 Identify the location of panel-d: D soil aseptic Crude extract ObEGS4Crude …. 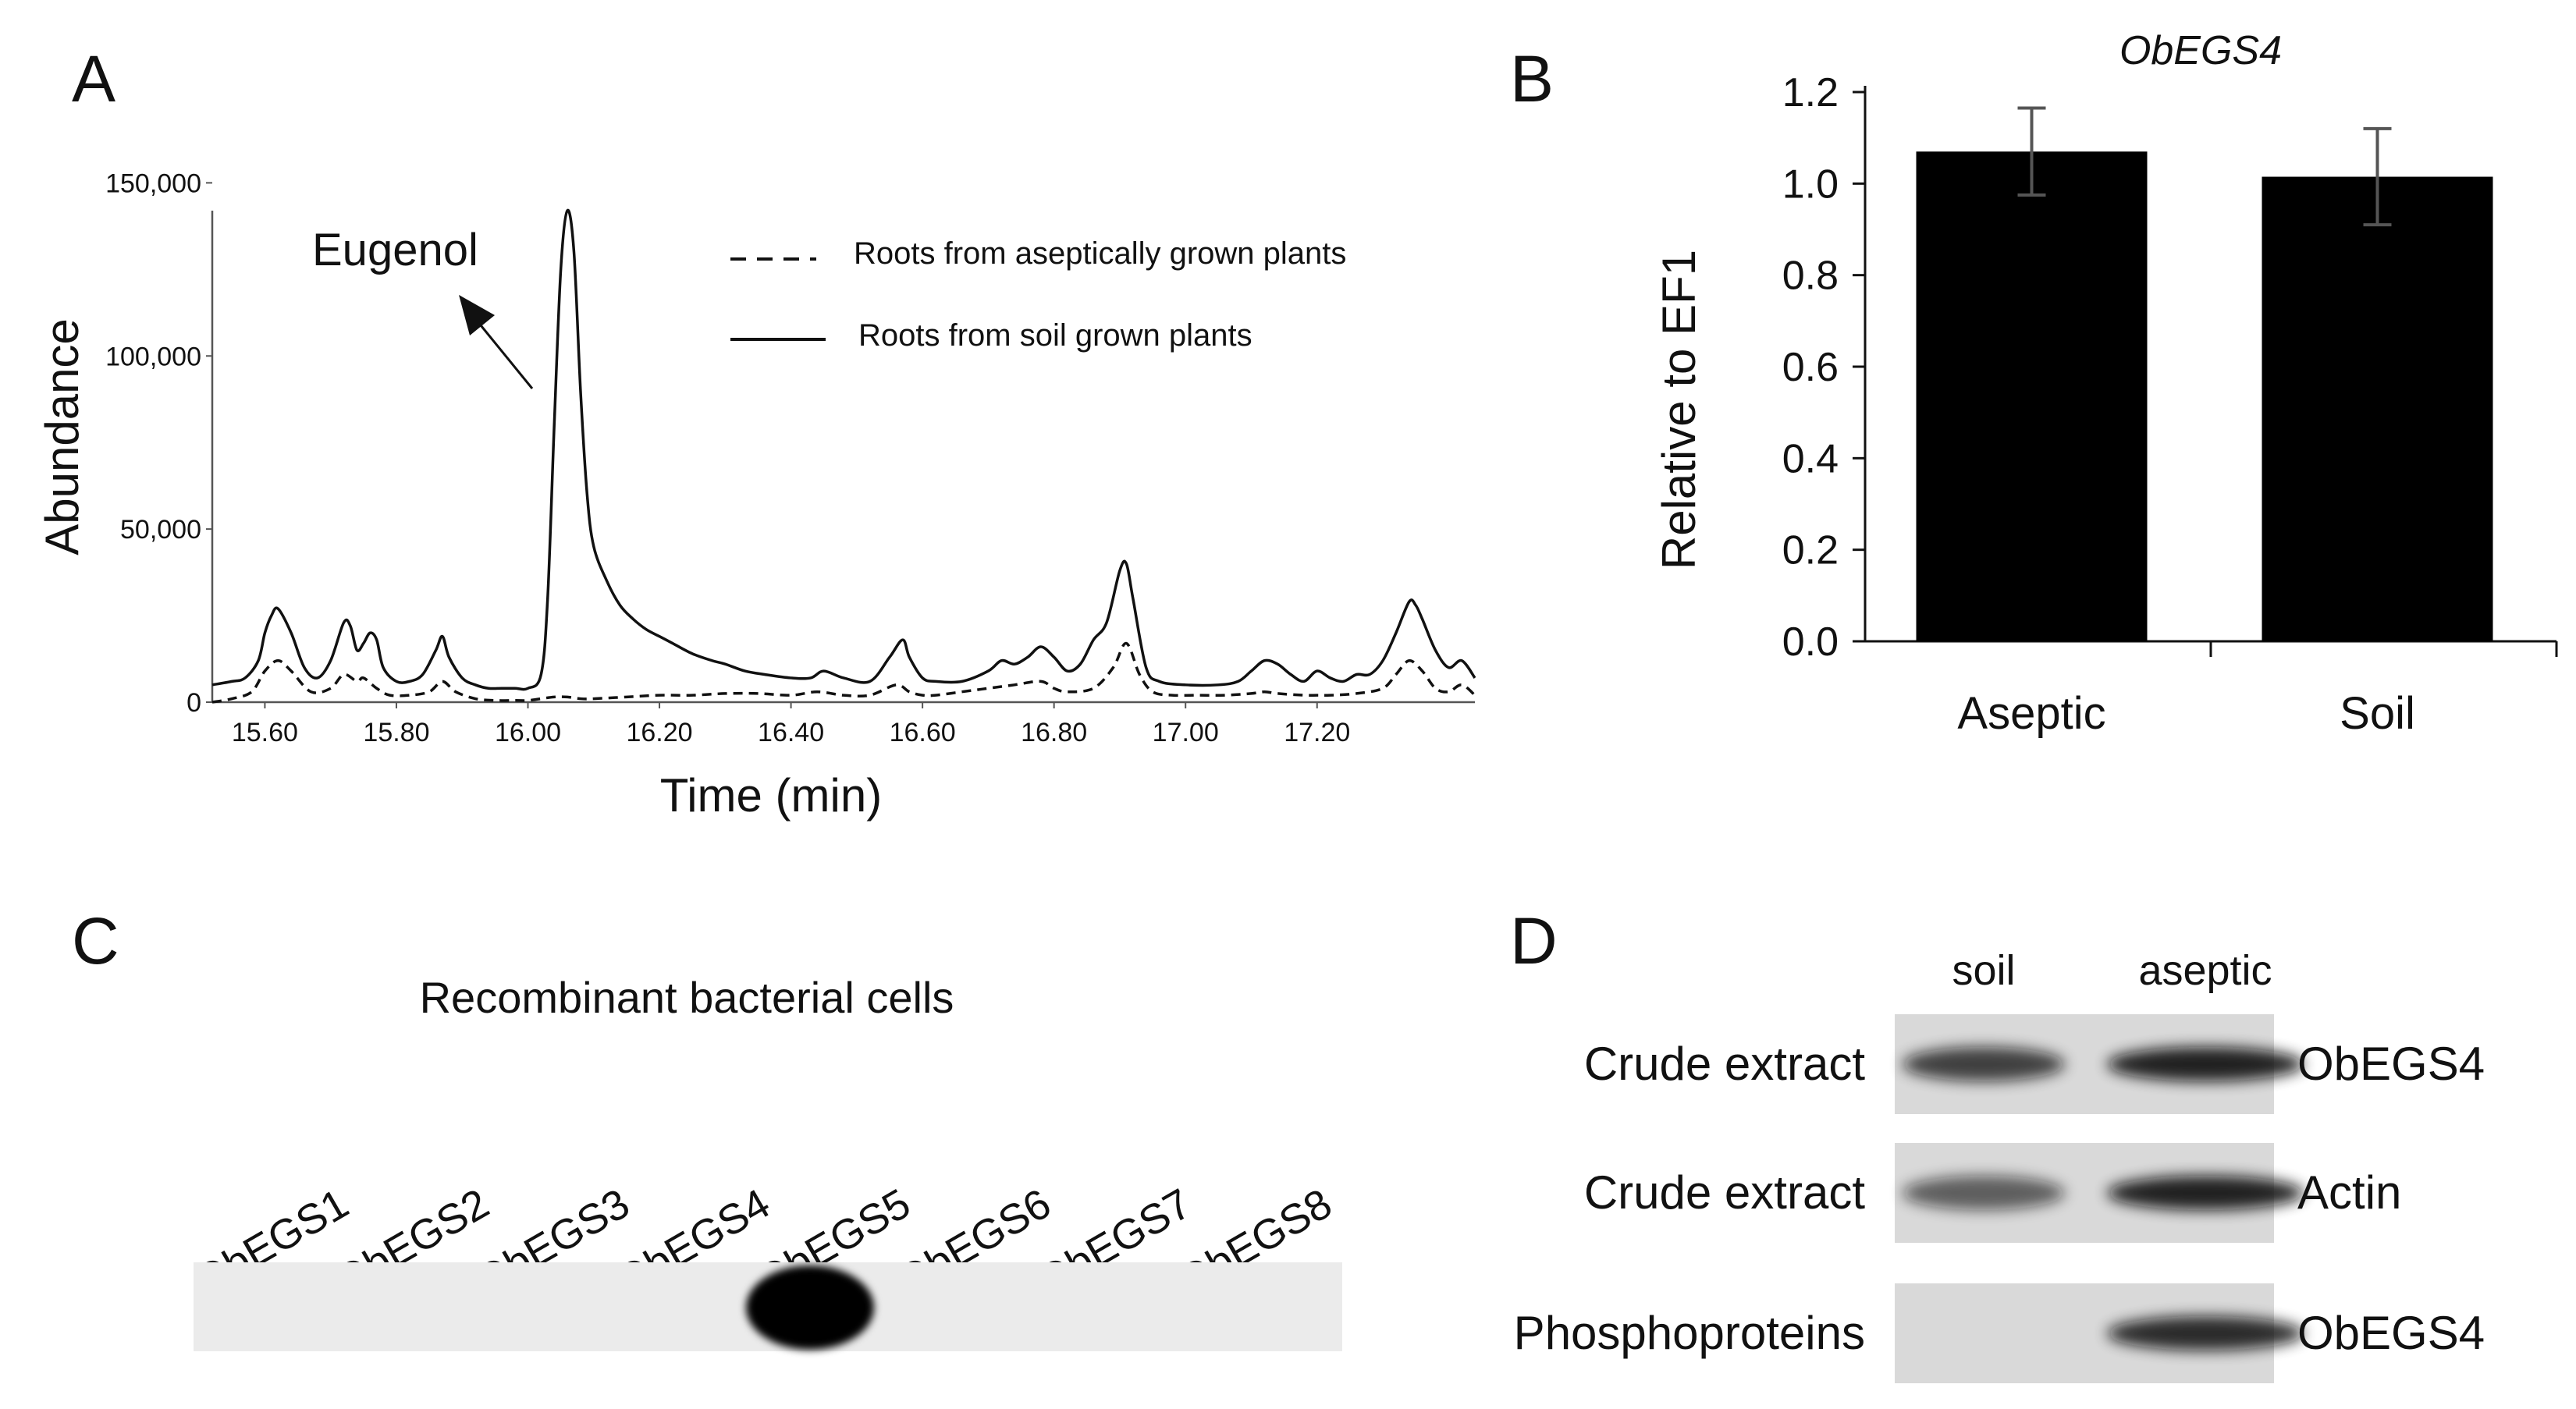
(1997, 1144).